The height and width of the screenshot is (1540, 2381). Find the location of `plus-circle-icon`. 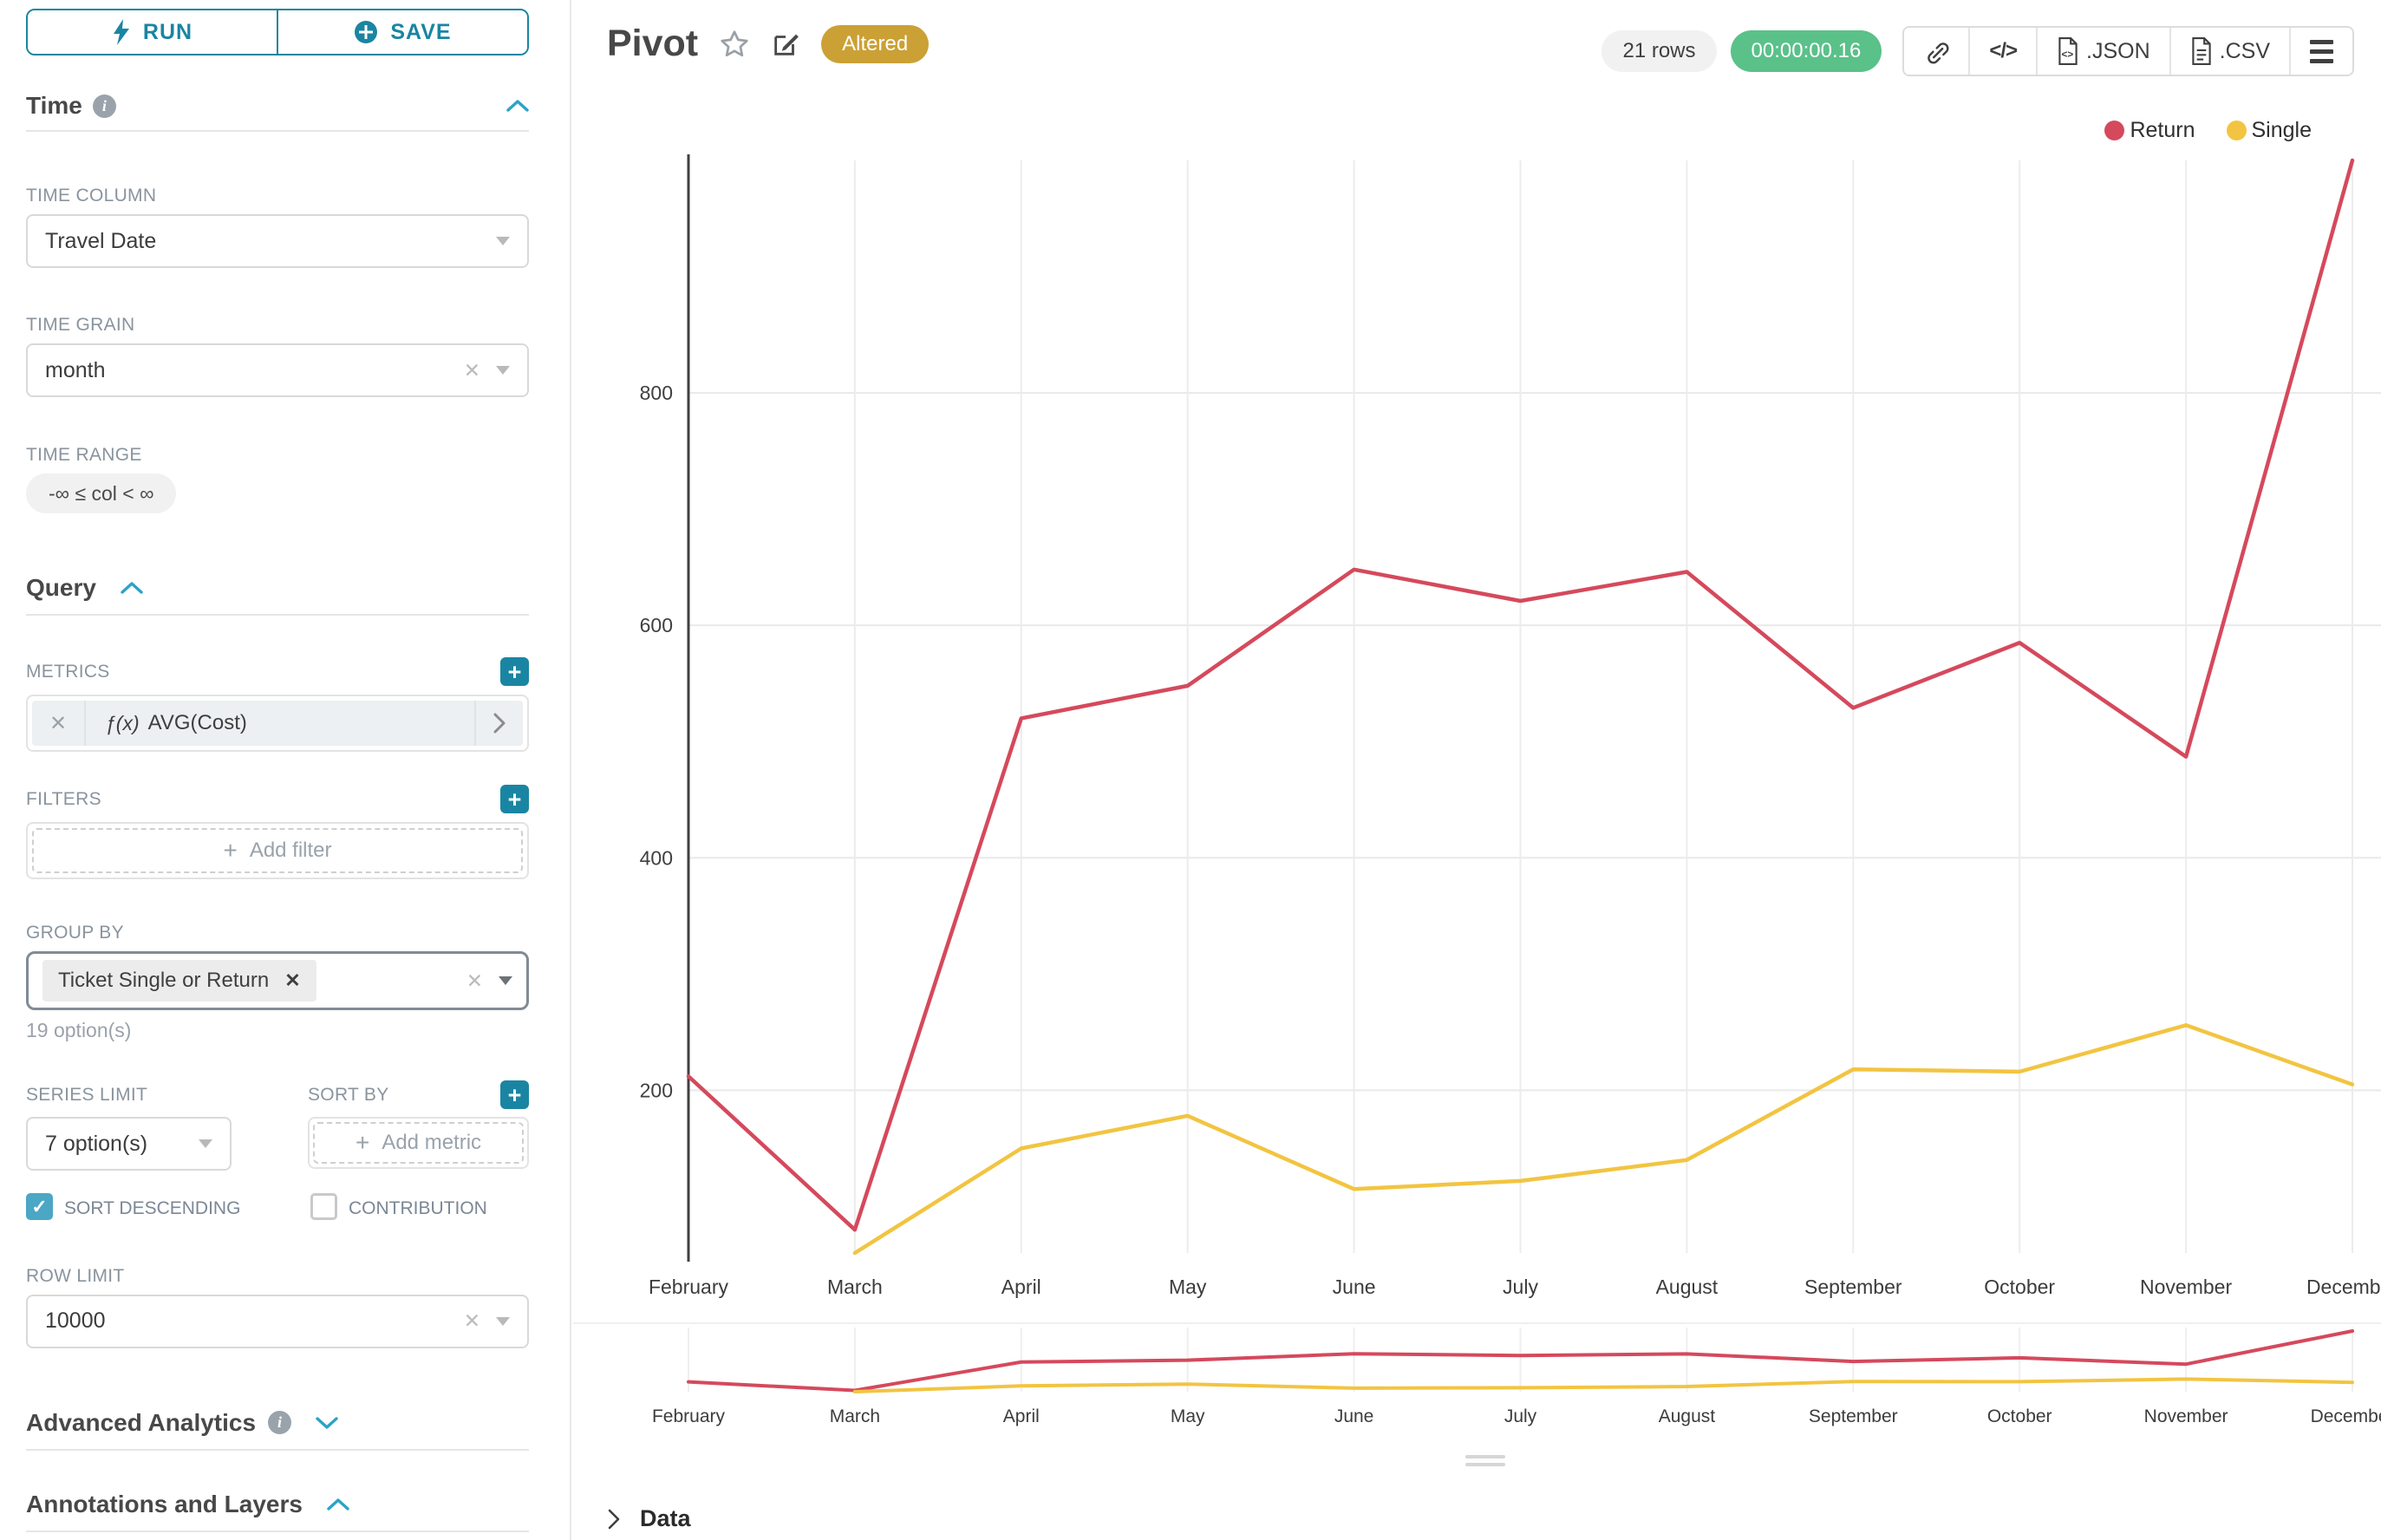

plus-circle-icon is located at coordinates (367, 32).